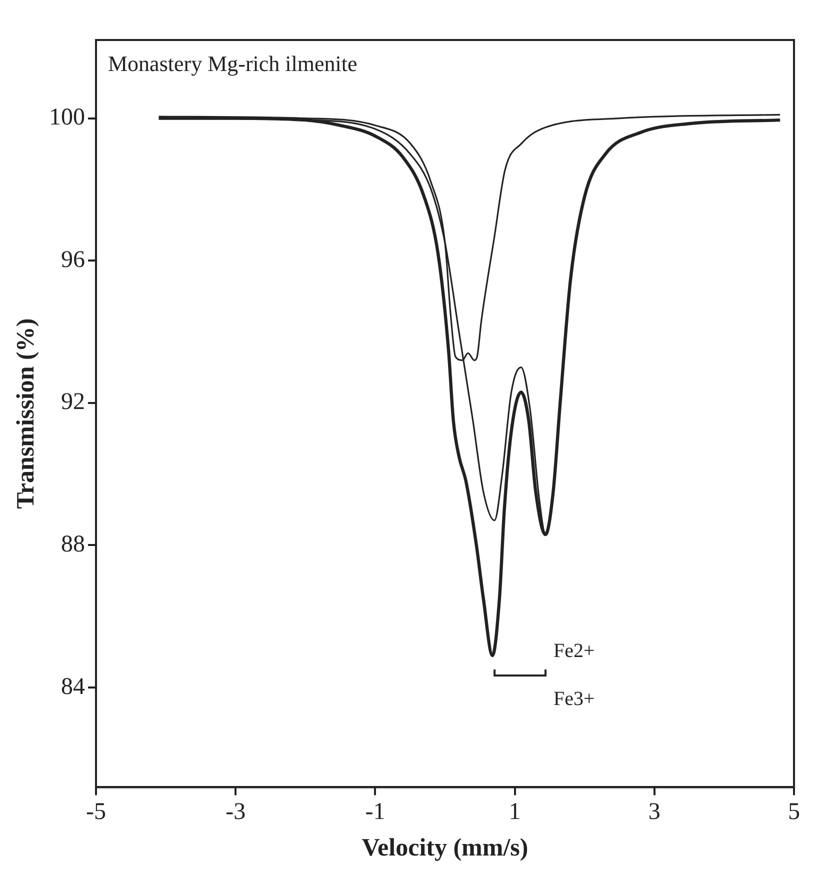 This screenshot has width=816, height=876. Describe the element at coordinates (236, 811) in the screenshot. I see `x-tick-label: -3` at that location.